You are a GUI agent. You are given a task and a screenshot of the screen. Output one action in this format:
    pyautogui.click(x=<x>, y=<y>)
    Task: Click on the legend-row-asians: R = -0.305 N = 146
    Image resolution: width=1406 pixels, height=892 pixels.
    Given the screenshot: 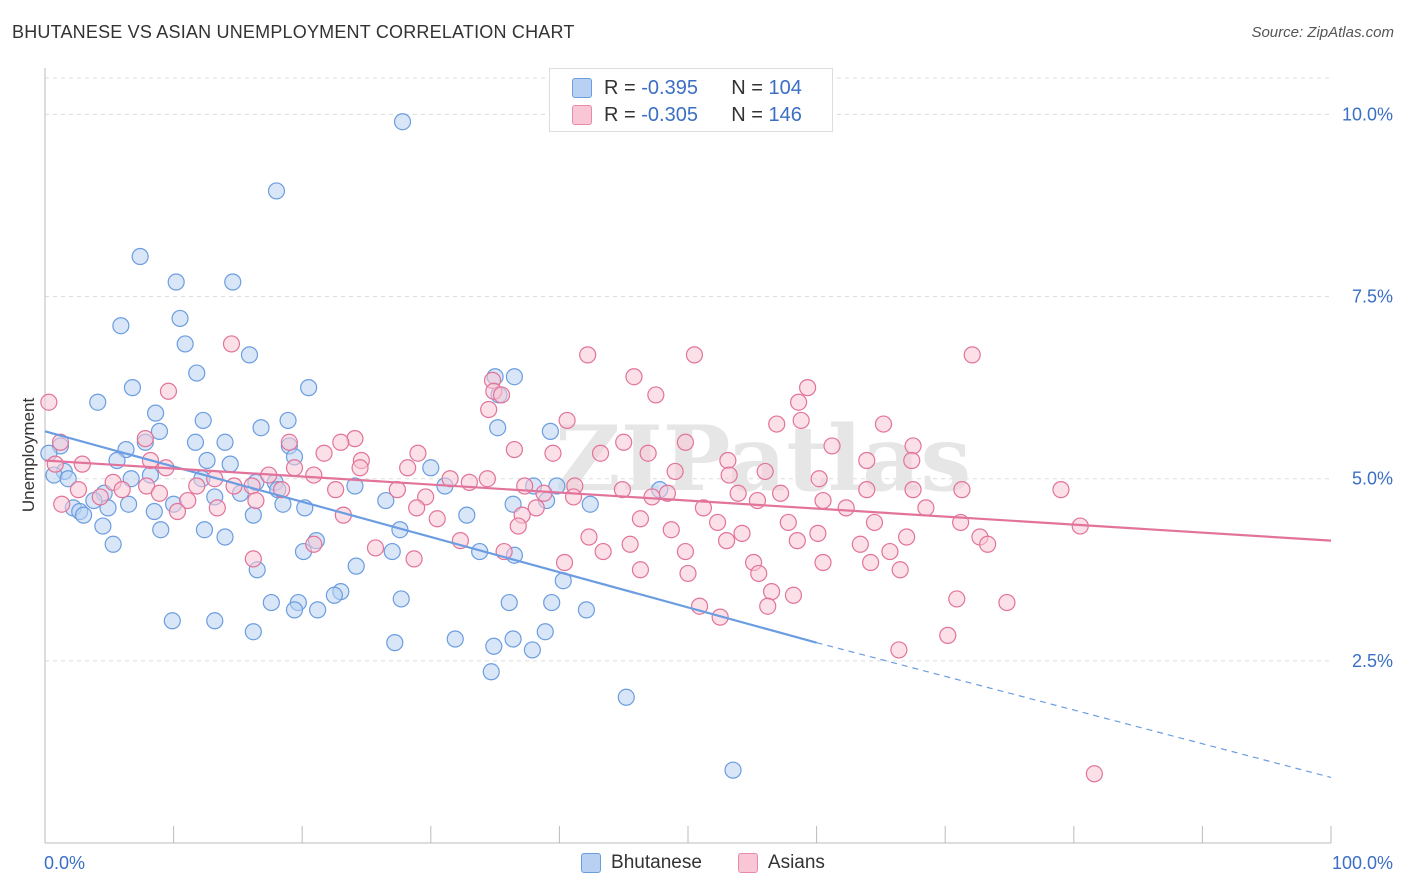 What is the action you would take?
    pyautogui.click(x=687, y=115)
    